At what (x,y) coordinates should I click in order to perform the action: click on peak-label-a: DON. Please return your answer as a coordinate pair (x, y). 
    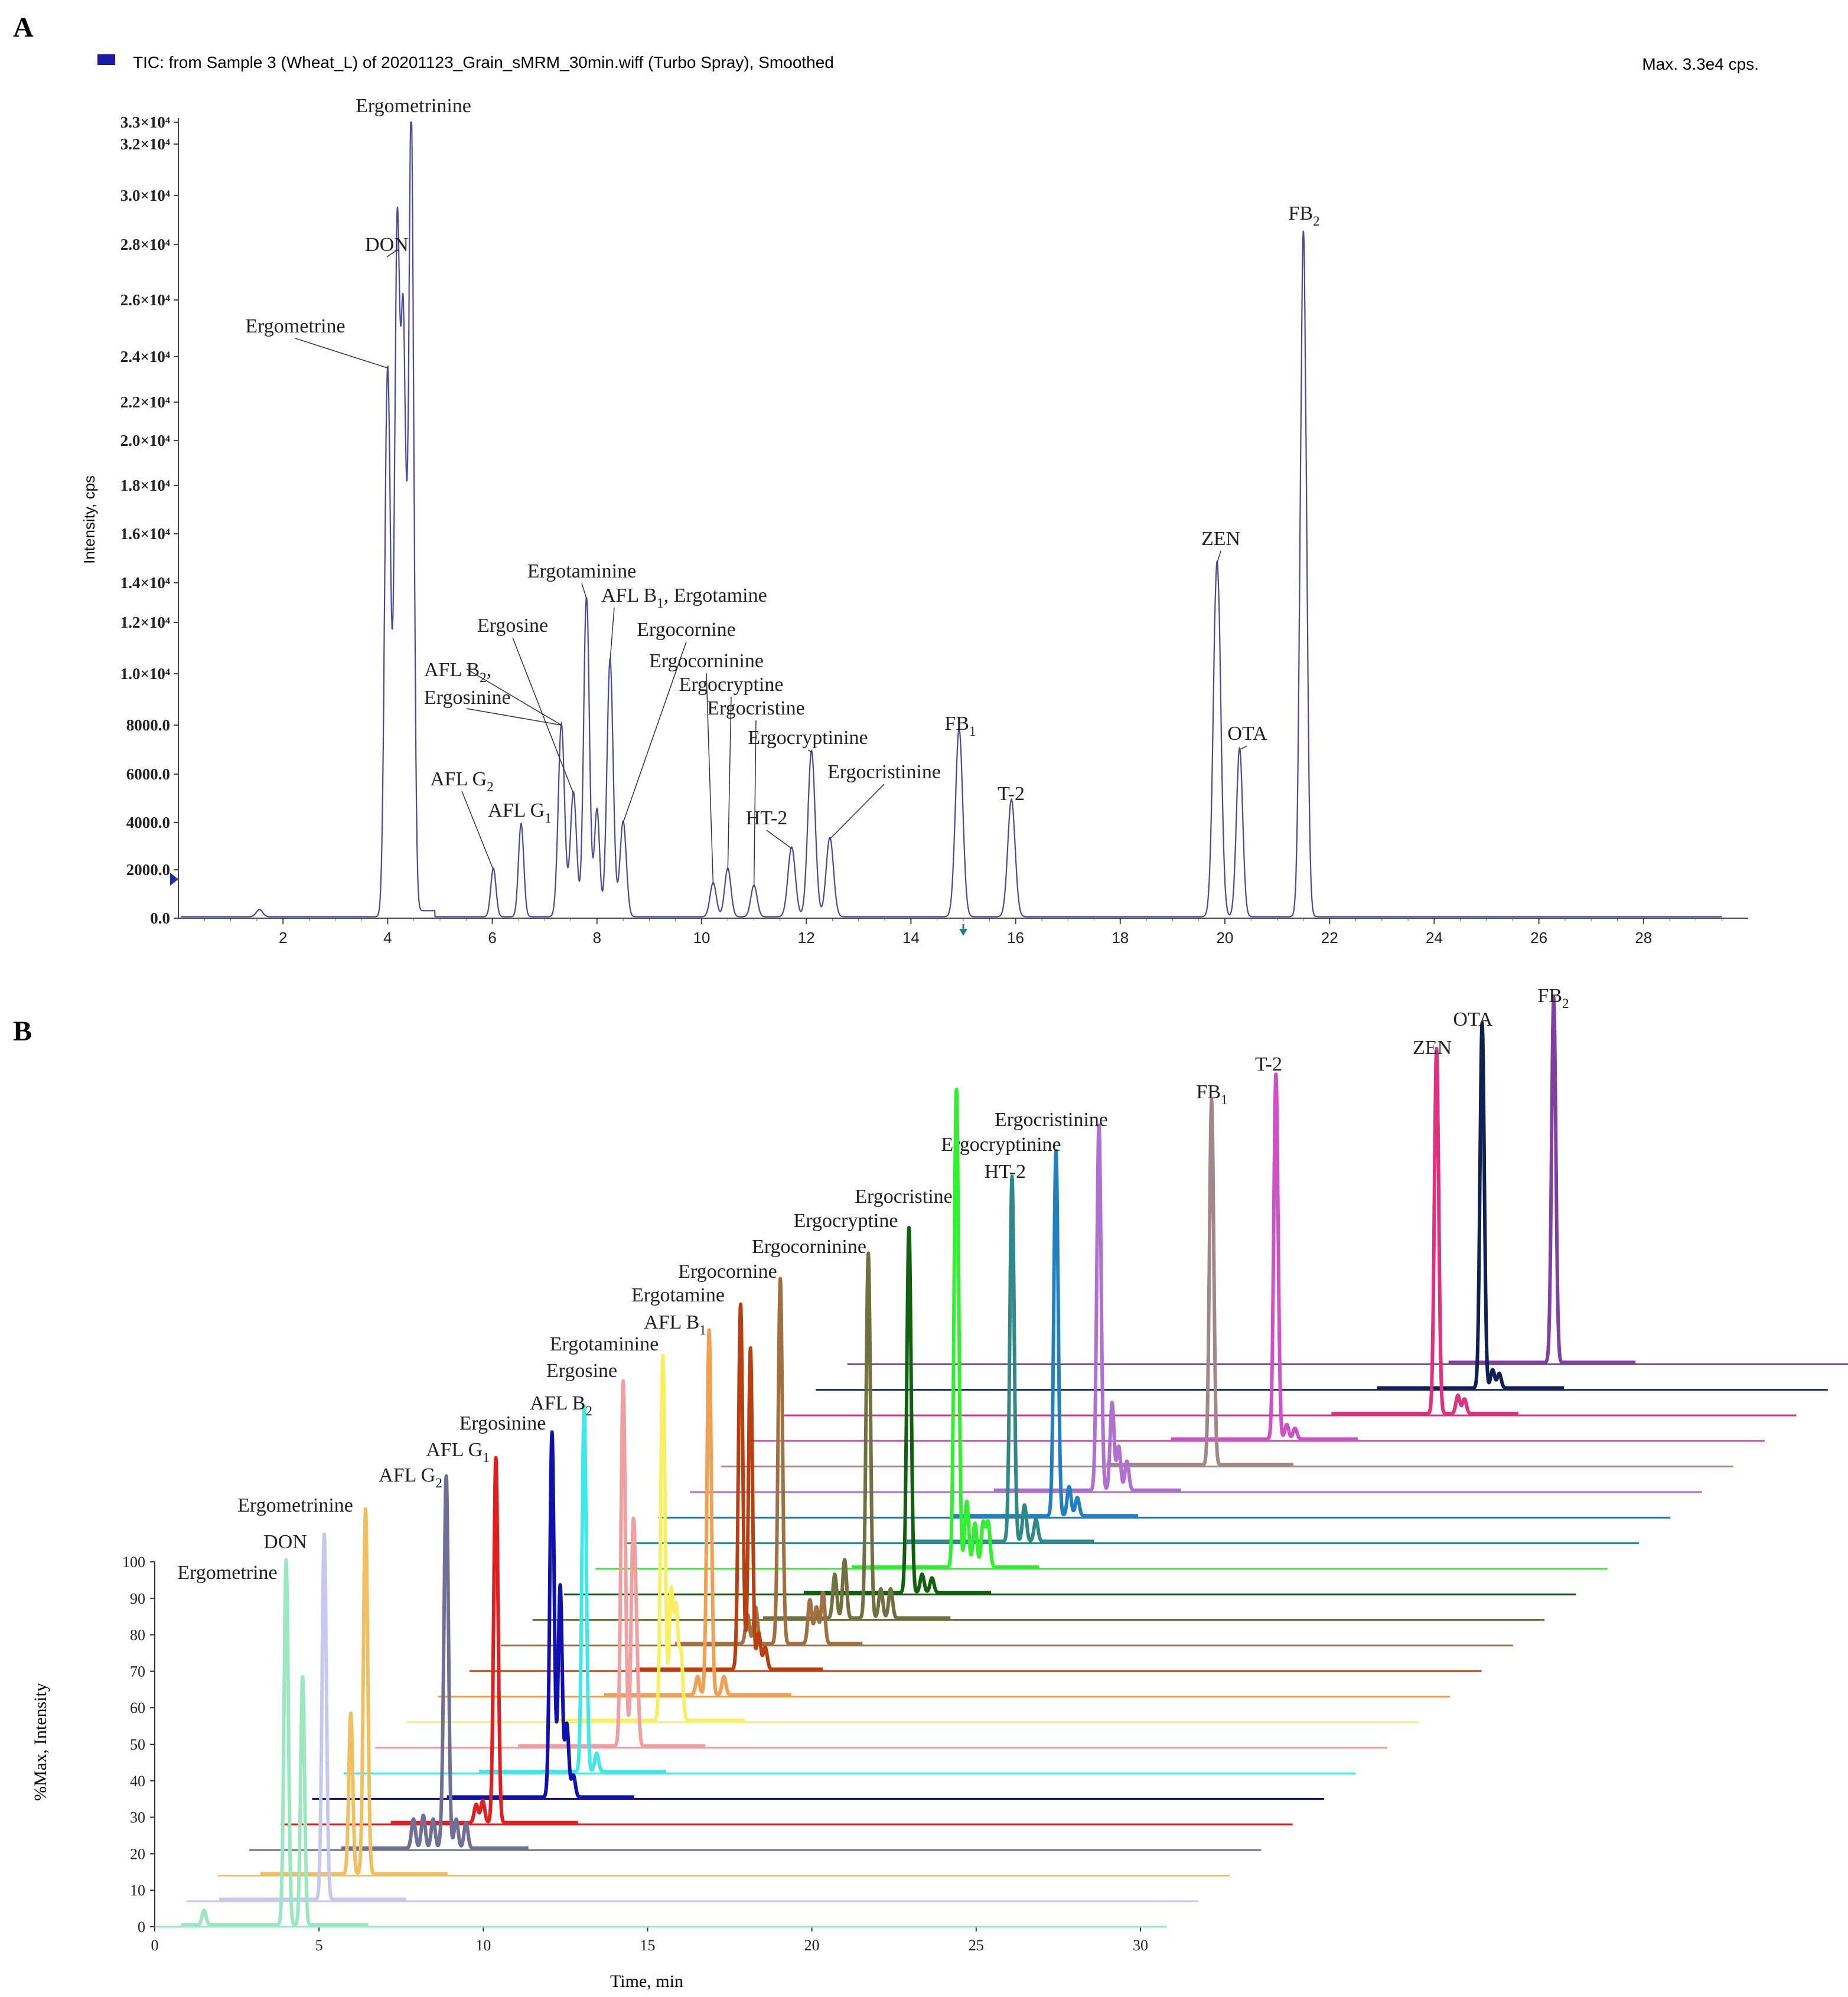
    Looking at the image, I should click on (387, 245).